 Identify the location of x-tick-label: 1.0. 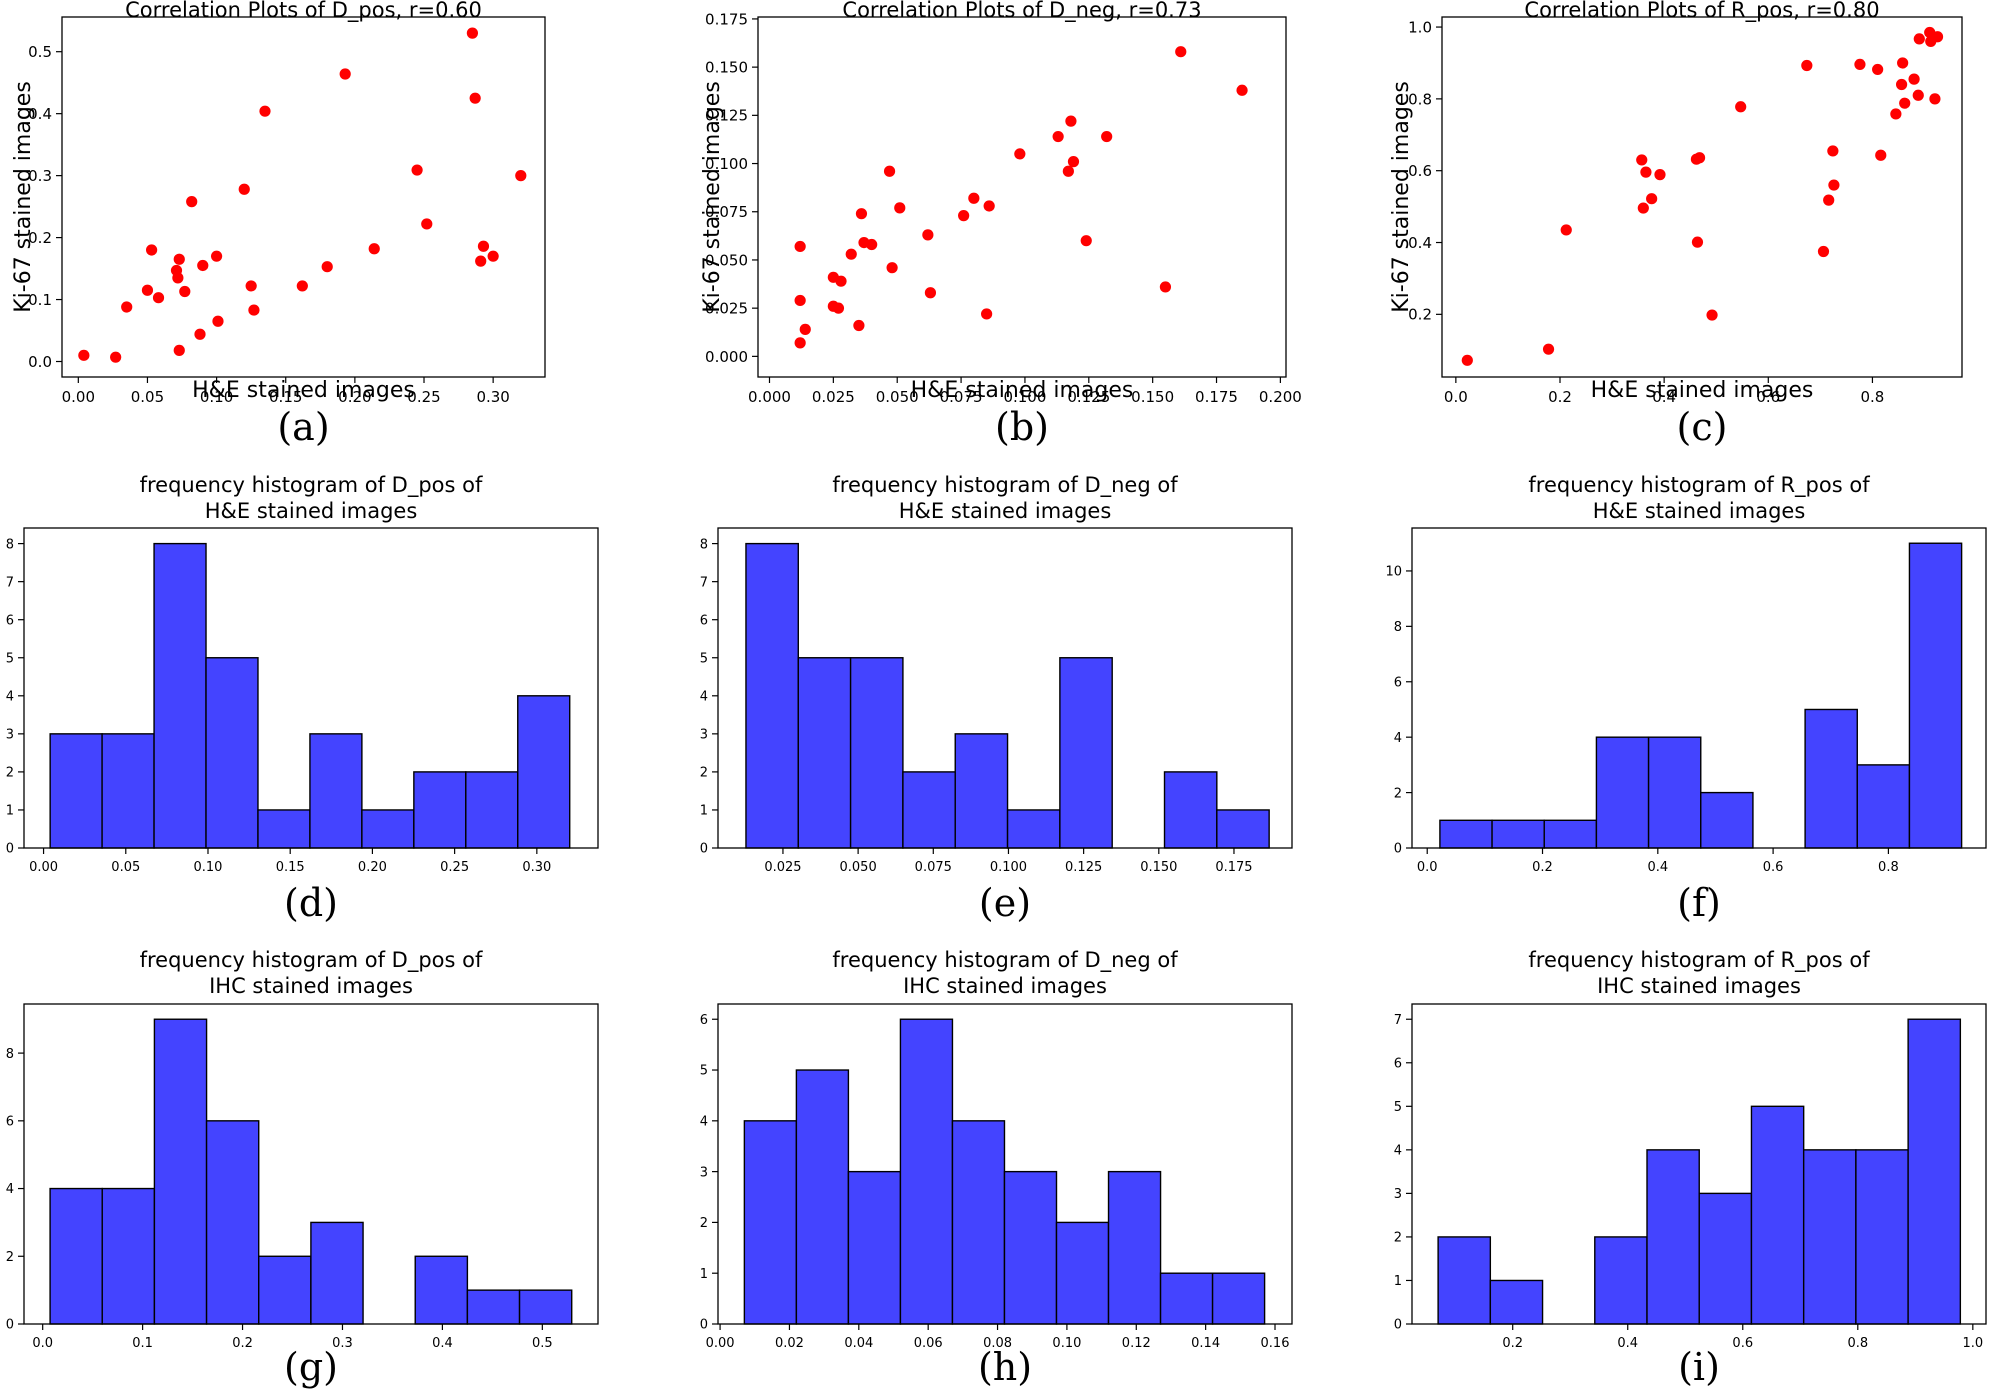
(1972, 1343).